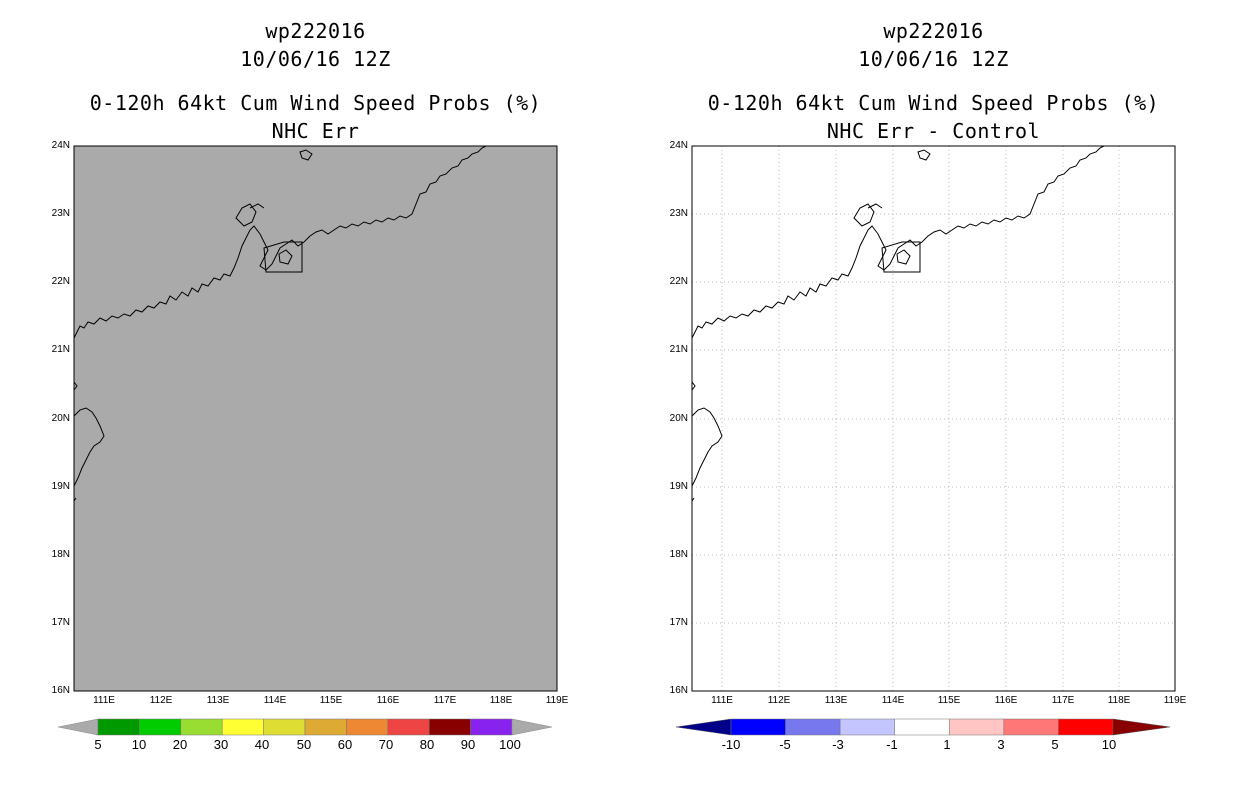 The width and height of the screenshot is (1236, 800). Describe the element at coordinates (510, 744) in the screenshot. I see `left-colorbar-label: 100` at that location.